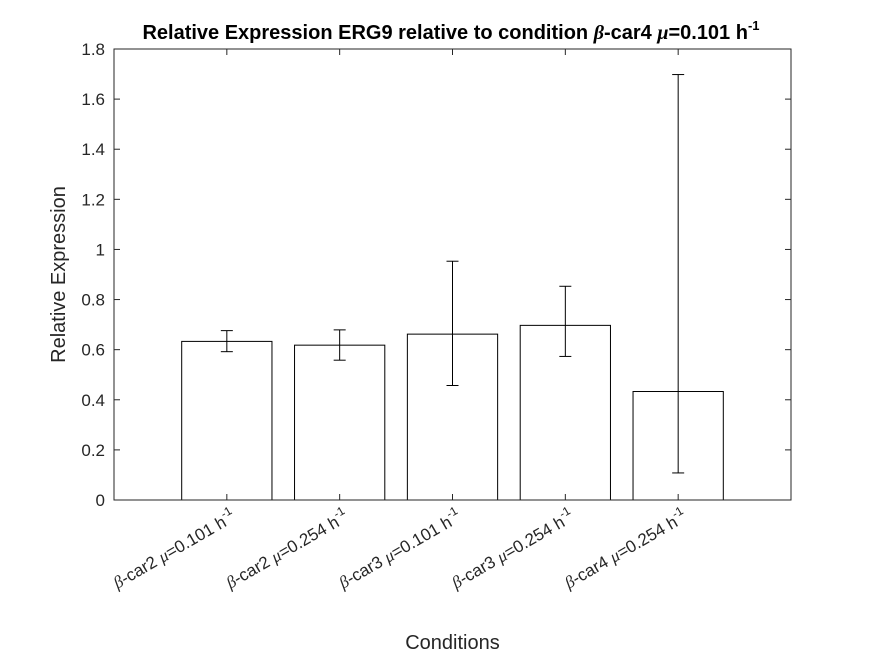  Describe the element at coordinates (100, 249) in the screenshot. I see `y-tick-label: 1` at that location.